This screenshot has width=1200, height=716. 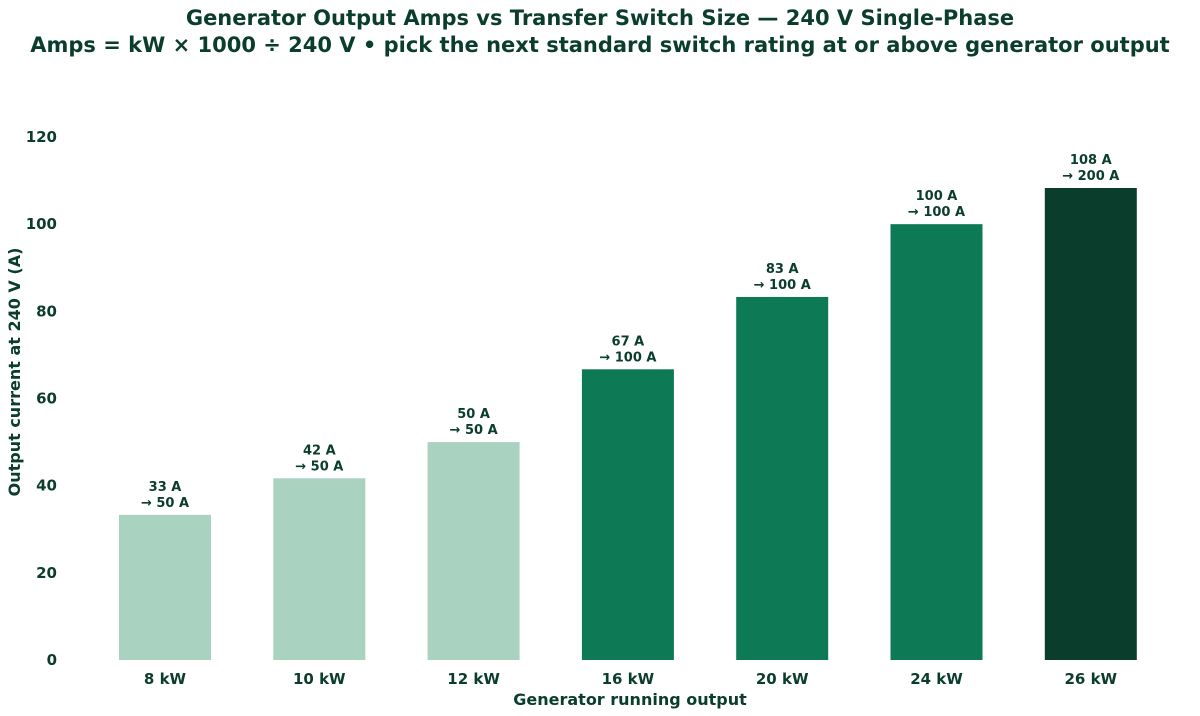 What do you see at coordinates (319, 679) in the screenshot?
I see `x-tick-label: 10 kW` at bounding box center [319, 679].